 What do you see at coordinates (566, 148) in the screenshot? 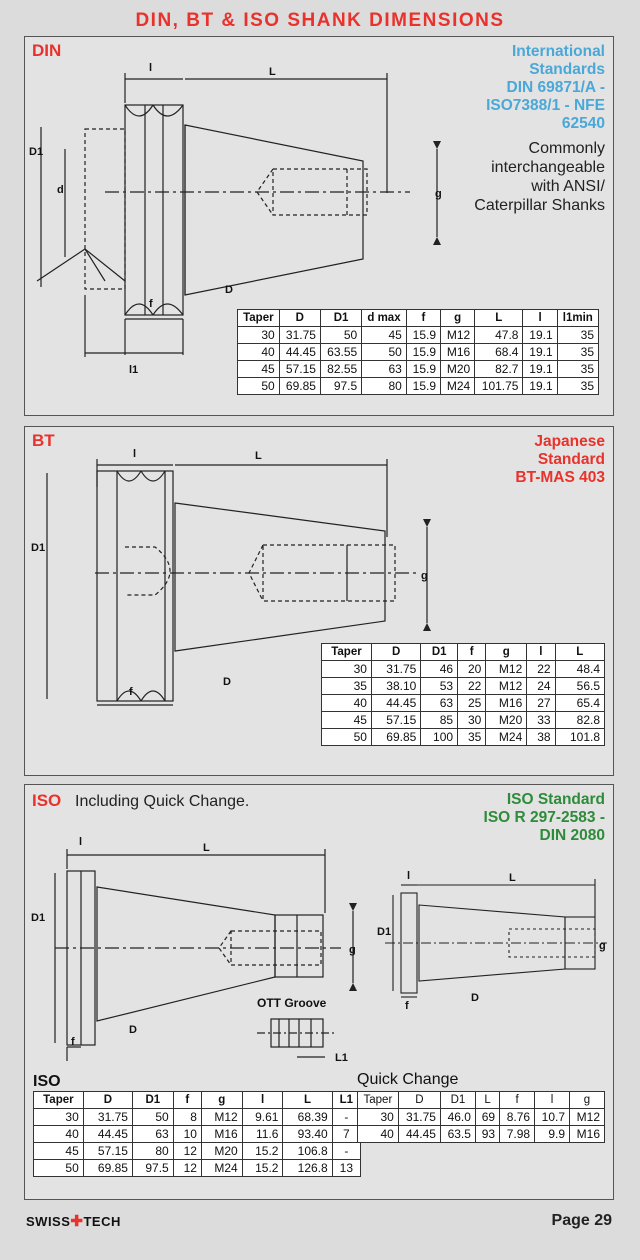
I see `din-note-line: Commonly` at bounding box center [566, 148].